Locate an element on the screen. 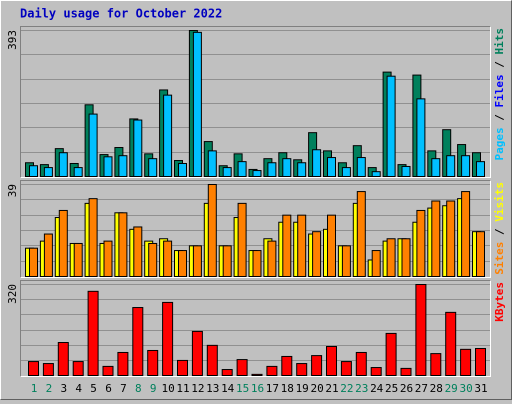  x-tick-label: 10 is located at coordinates (167, 388).